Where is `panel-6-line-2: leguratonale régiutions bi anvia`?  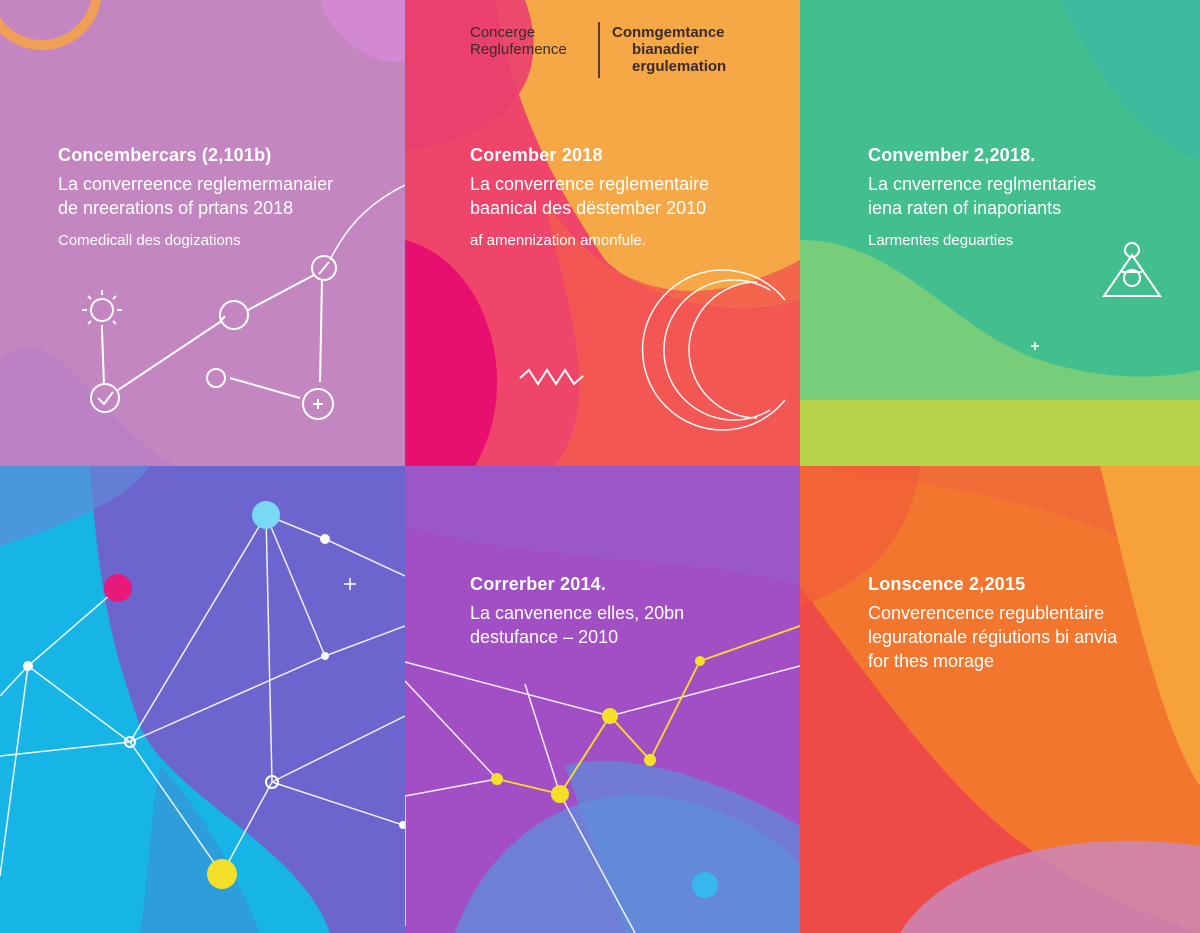 panel-6-line-2: leguratonale régiutions bi anvia is located at coordinates (993, 637).